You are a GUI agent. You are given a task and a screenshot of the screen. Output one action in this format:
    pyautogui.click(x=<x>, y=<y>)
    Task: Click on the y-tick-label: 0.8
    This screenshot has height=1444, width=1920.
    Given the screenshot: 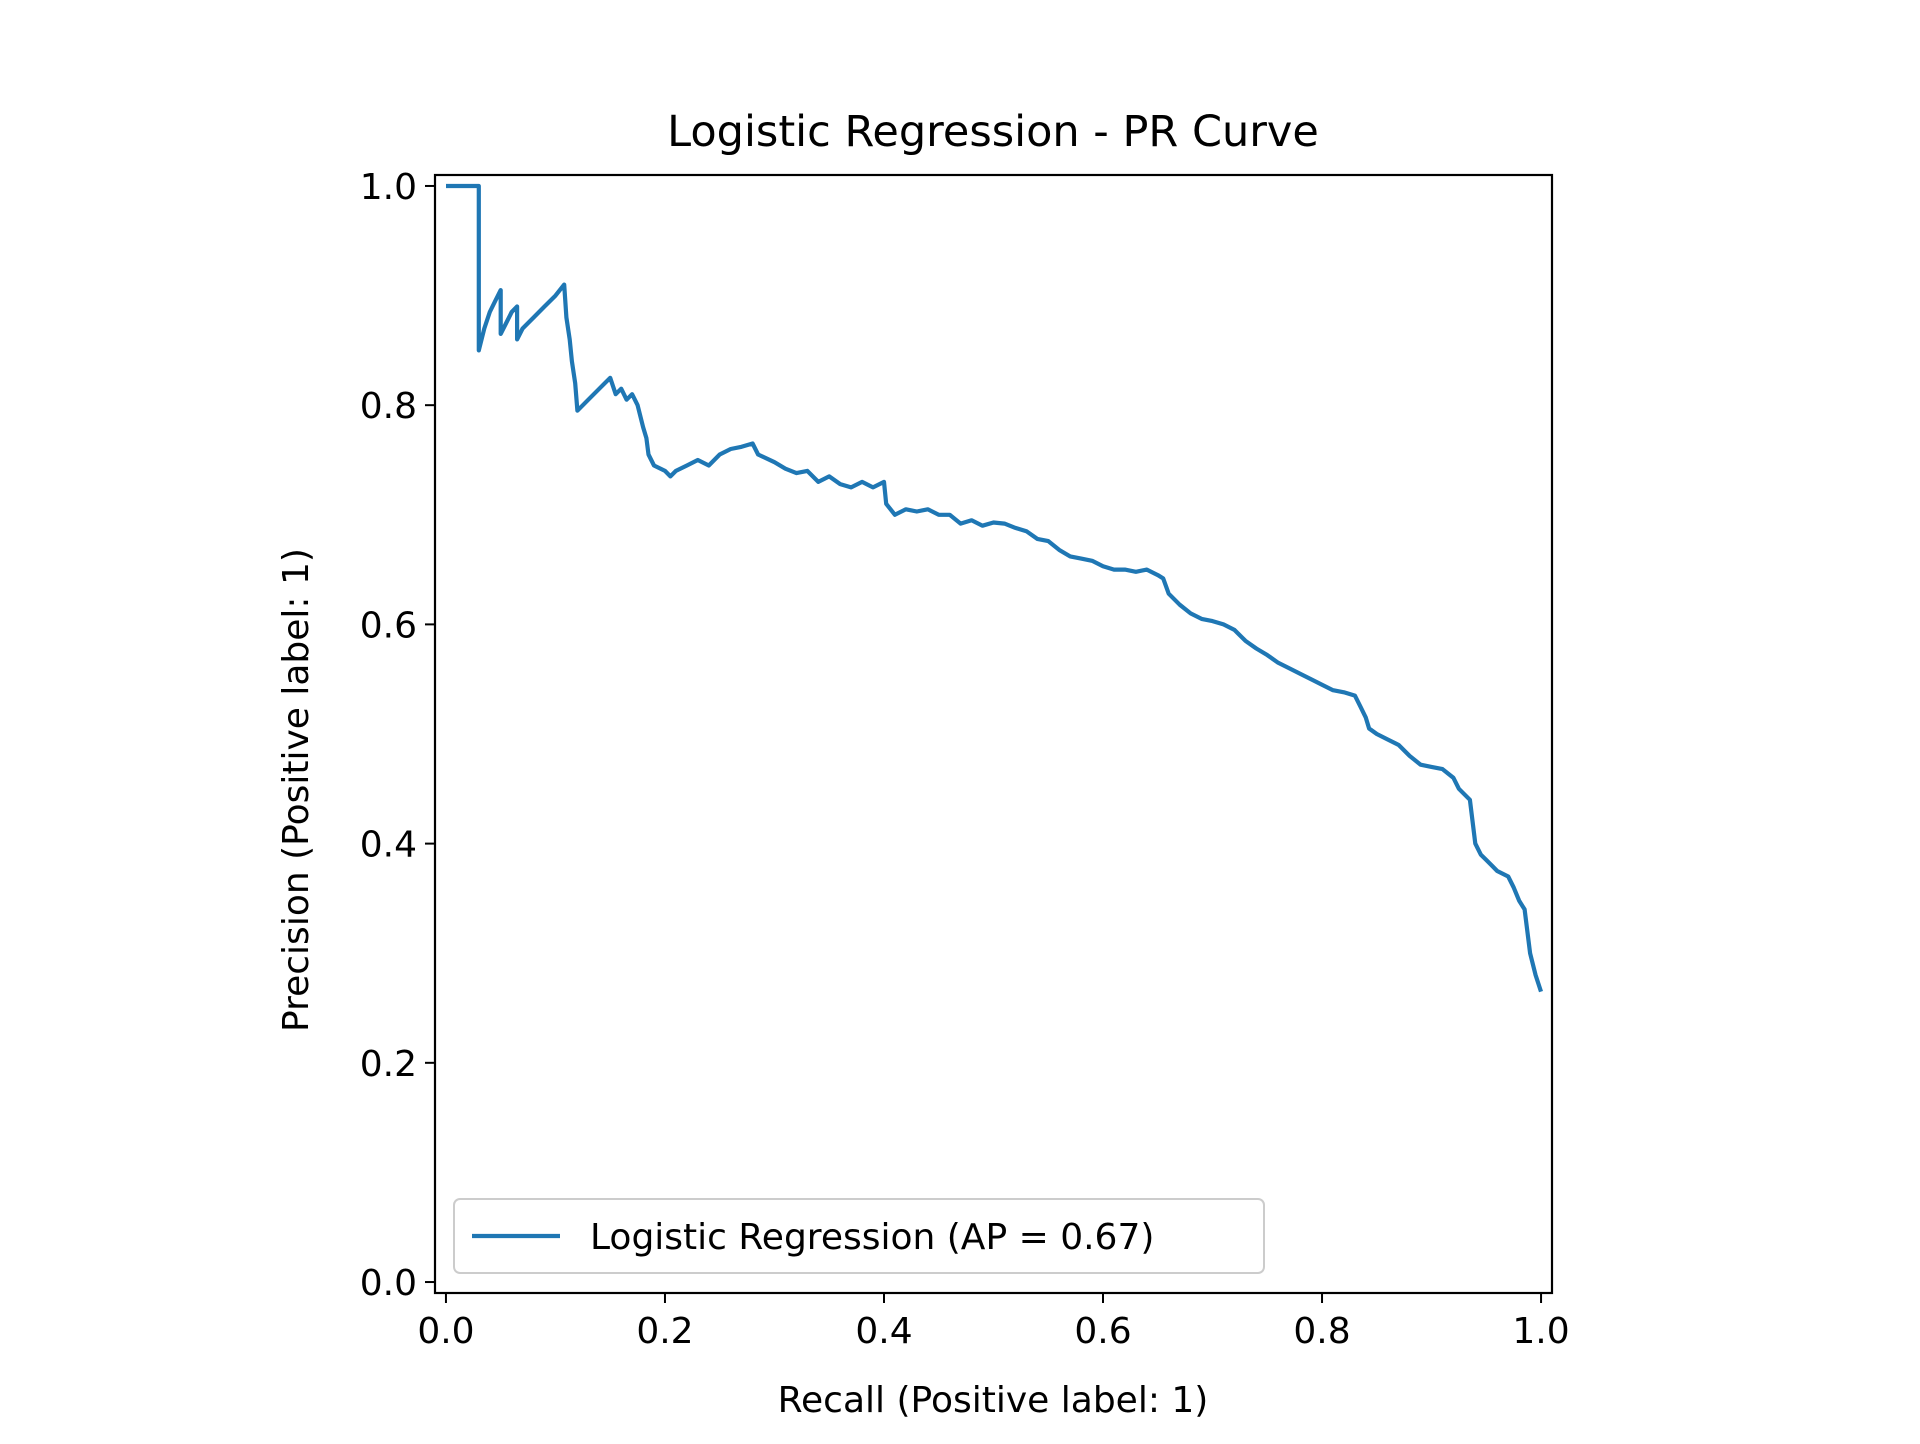 What is the action you would take?
    pyautogui.click(x=388, y=406)
    